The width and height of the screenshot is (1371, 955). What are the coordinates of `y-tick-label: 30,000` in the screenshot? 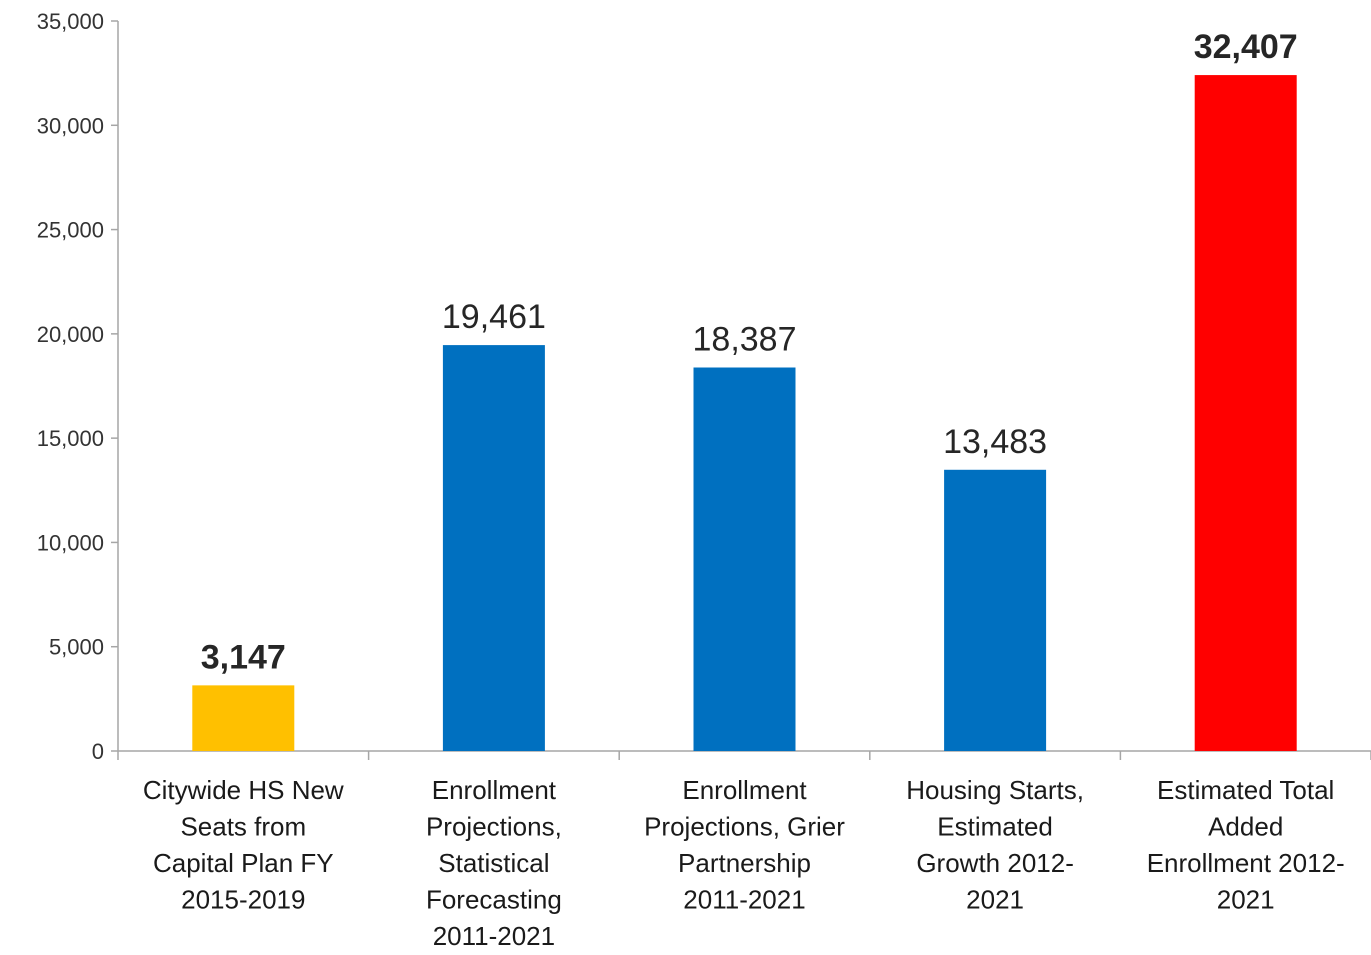 It's located at (70, 125).